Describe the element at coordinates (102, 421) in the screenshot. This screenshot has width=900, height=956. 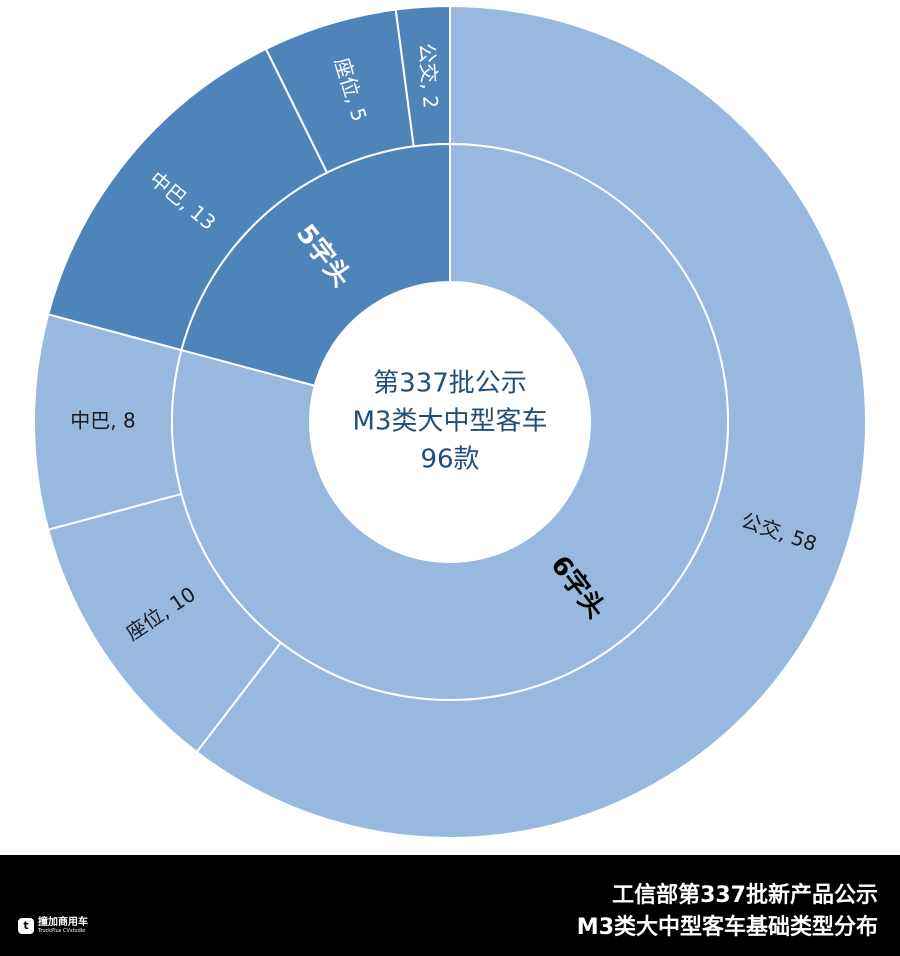
I see `segment-label: 中巴, 8` at that location.